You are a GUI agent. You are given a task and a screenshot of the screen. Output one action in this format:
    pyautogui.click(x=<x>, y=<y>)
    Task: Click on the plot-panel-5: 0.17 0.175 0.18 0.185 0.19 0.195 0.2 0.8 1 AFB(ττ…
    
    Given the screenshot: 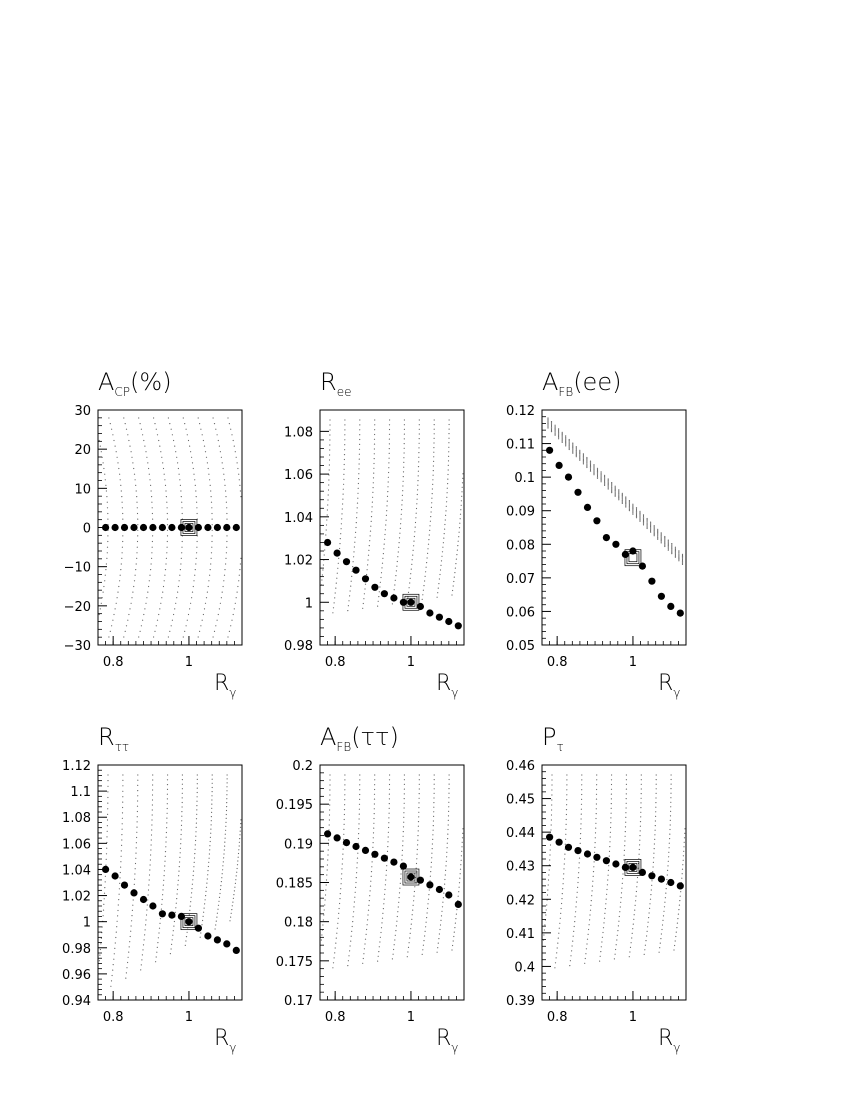 What is the action you would take?
    pyautogui.click(x=370, y=889)
    